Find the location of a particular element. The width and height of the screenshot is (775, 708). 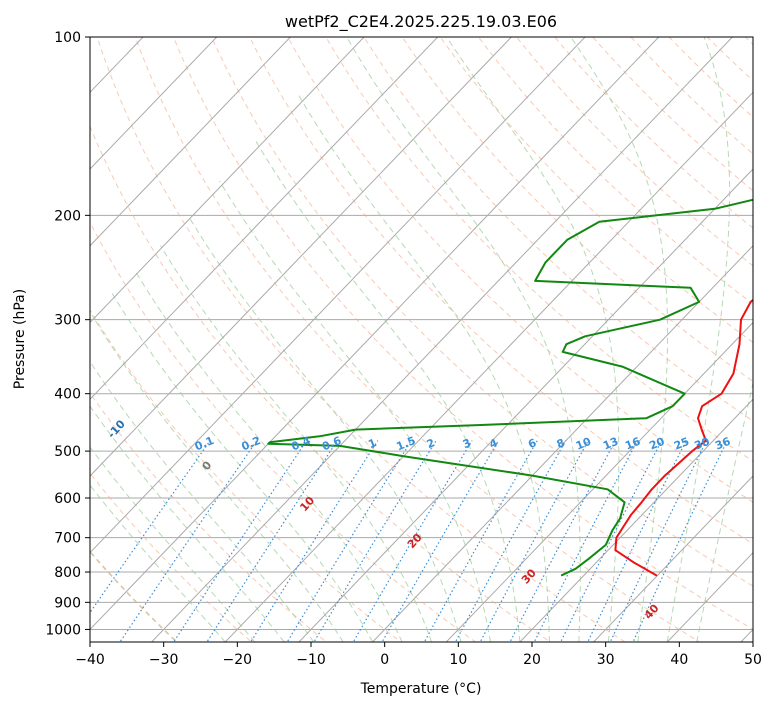

x-tick-label: 50 is located at coordinates (753, 660).